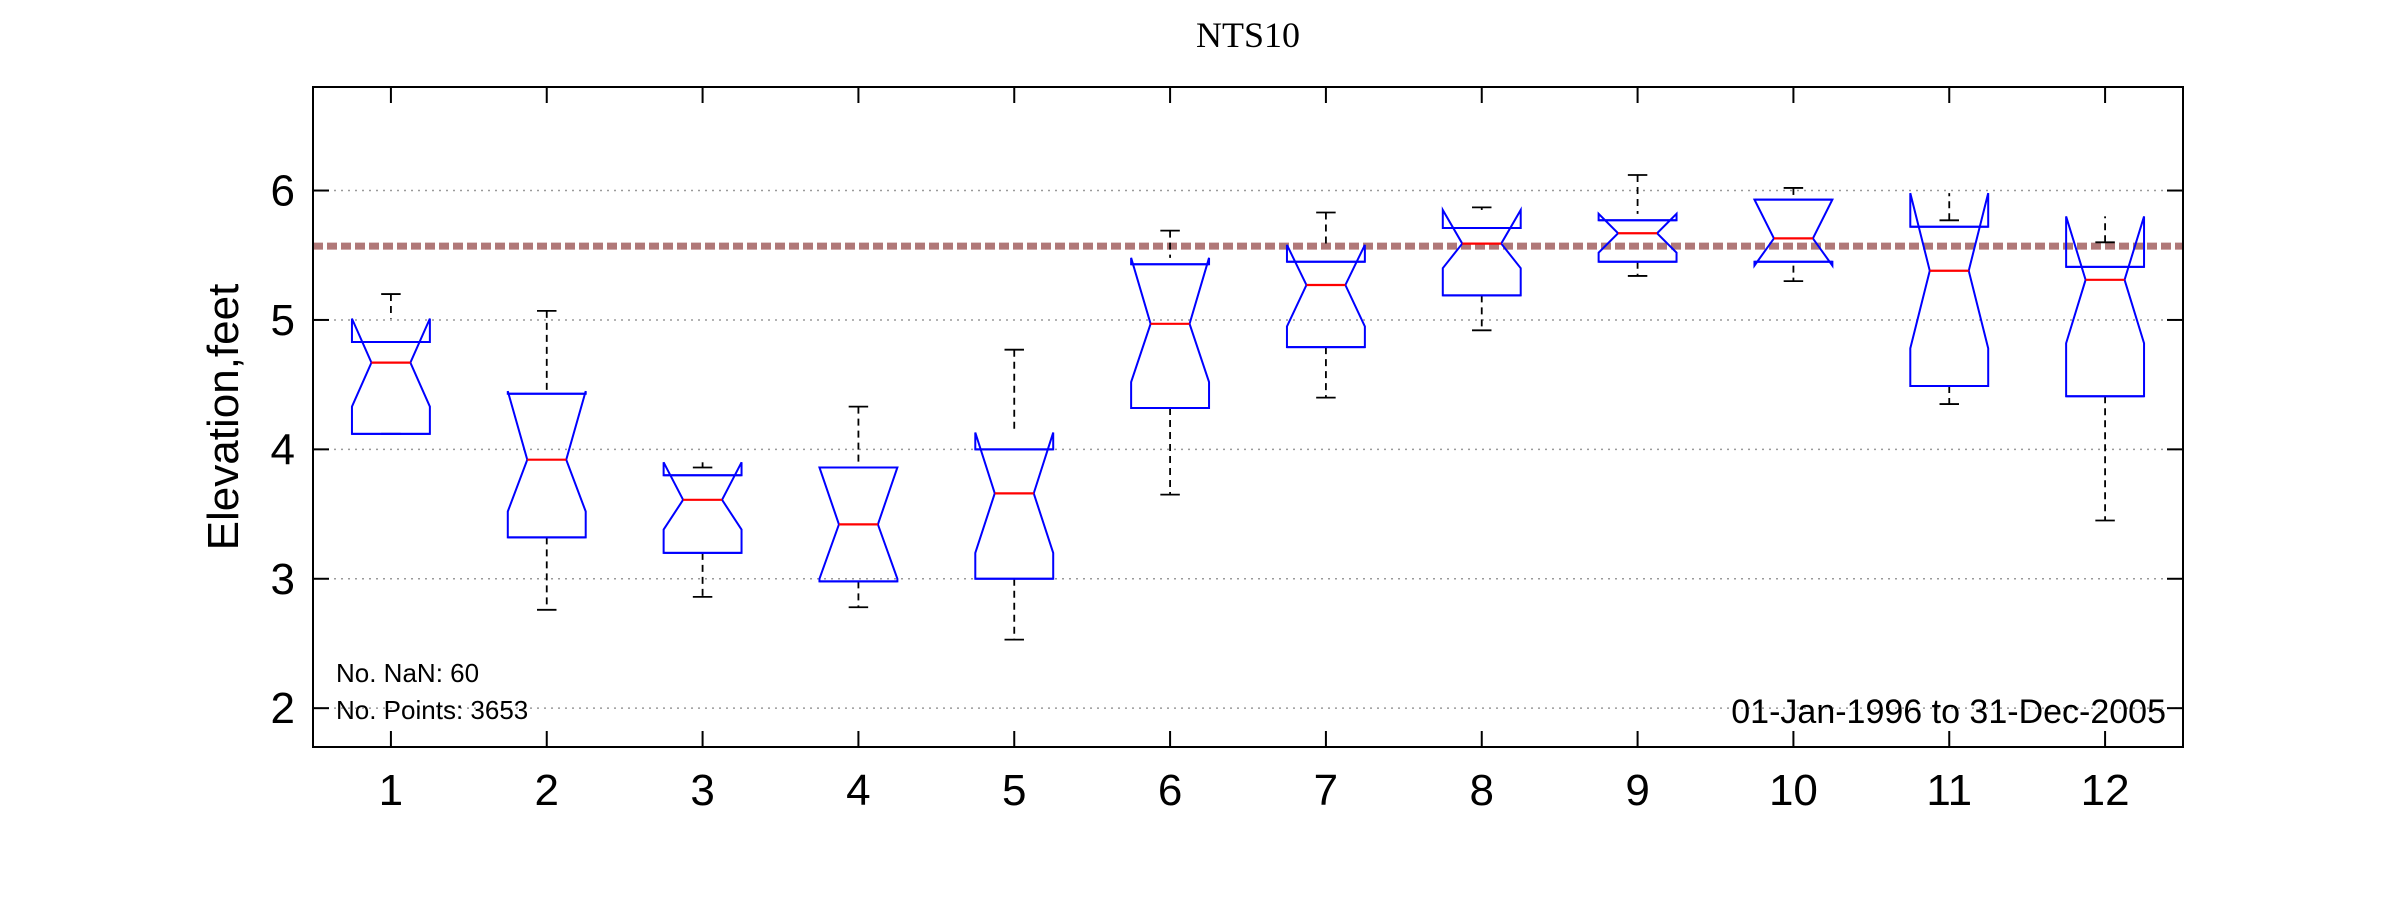 This screenshot has height=900, width=2400. What do you see at coordinates (1949, 790) in the screenshot?
I see `x-tick-label: 11` at bounding box center [1949, 790].